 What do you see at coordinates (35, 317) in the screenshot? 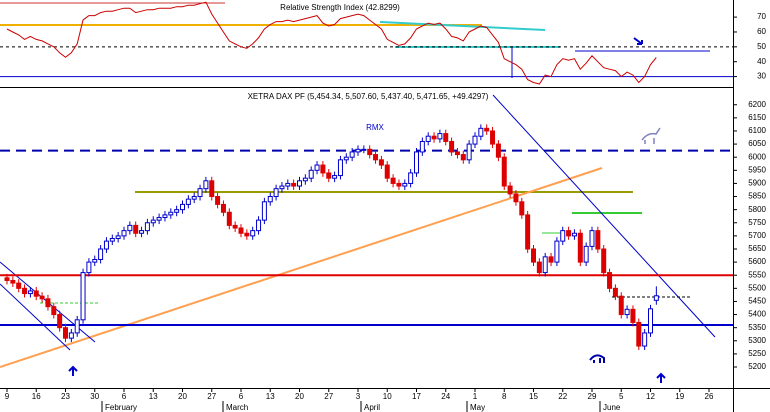
I see `channel-line` at bounding box center [35, 317].